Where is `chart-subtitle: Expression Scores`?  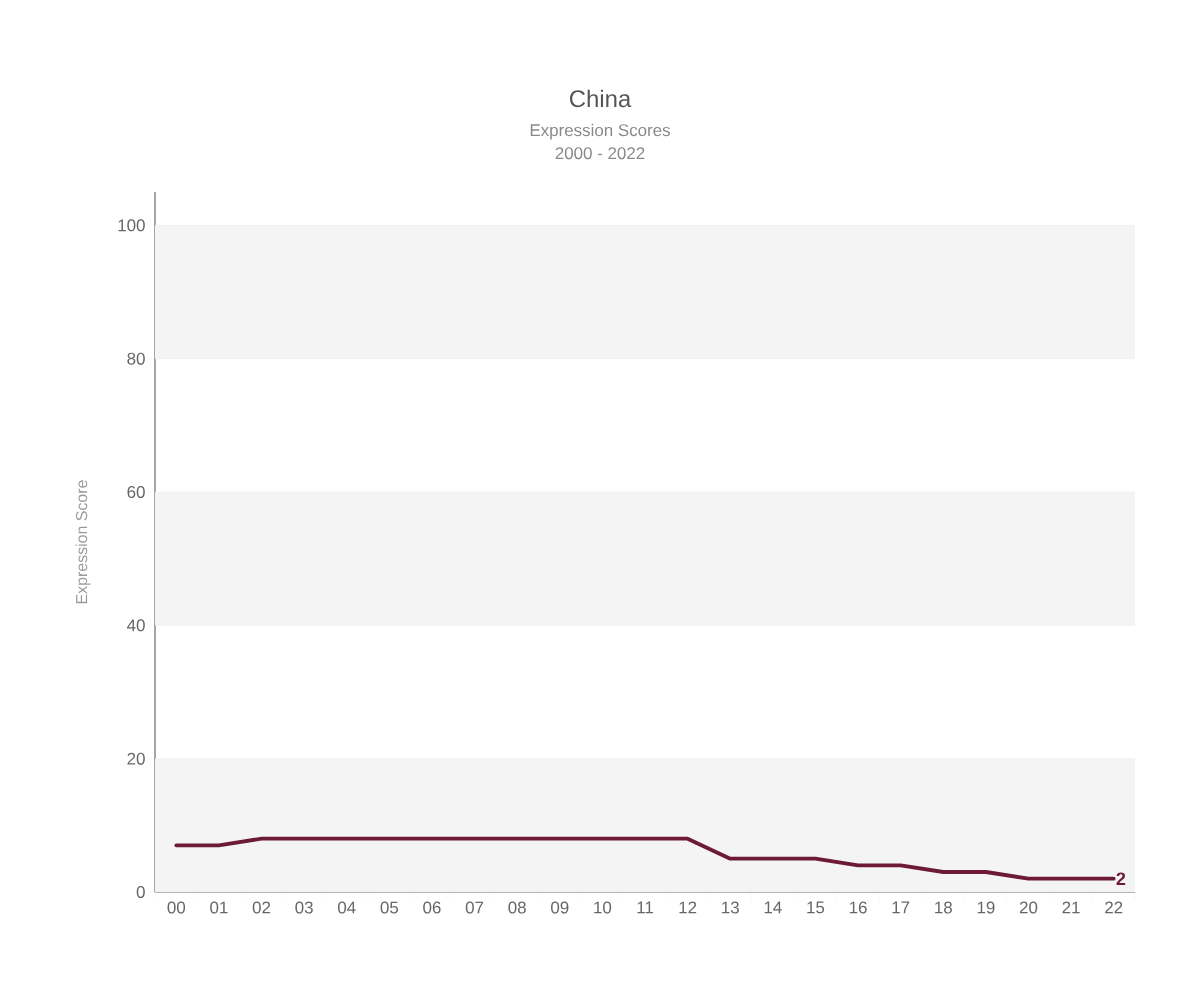
chart-subtitle: Expression Scores is located at coordinates (600, 131).